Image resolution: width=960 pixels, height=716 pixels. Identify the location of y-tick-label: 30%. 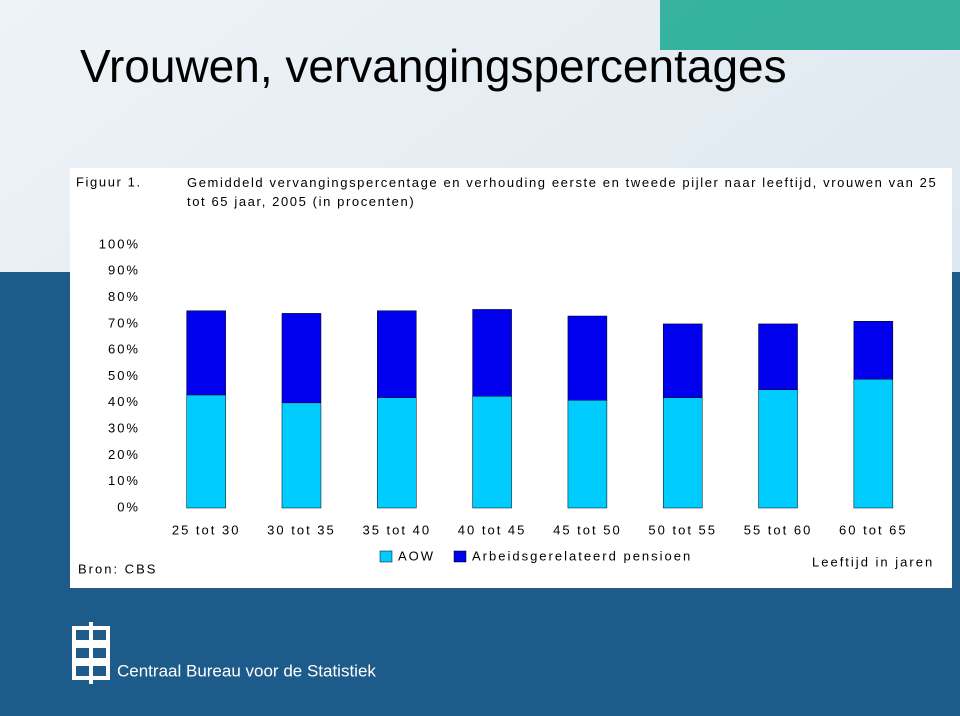
(124, 428).